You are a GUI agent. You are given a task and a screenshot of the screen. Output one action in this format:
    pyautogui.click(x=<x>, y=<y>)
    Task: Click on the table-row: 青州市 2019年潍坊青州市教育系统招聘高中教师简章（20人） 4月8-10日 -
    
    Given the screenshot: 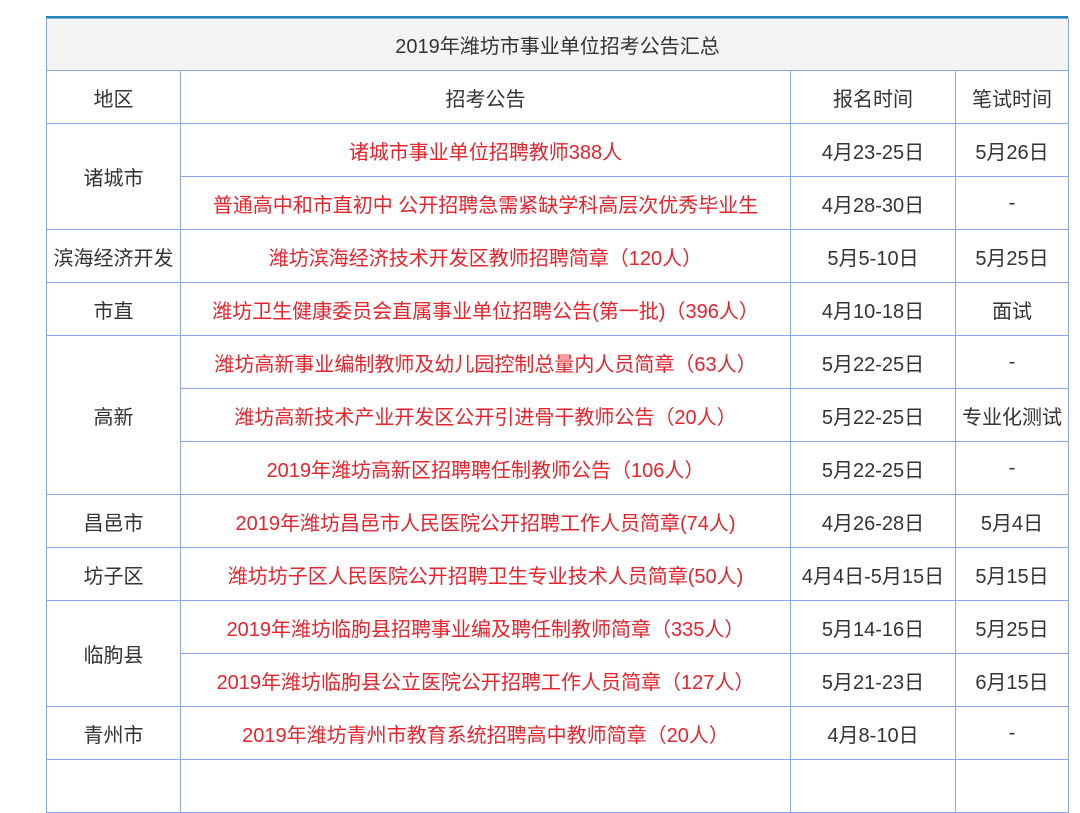 What is the action you would take?
    pyautogui.click(x=557, y=733)
    